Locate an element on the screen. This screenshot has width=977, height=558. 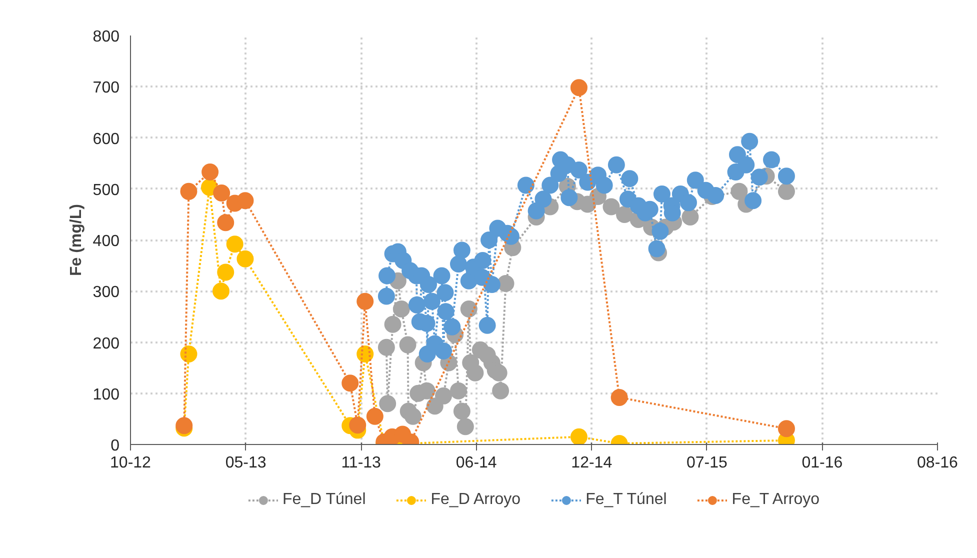
x-tick-label: 10-12 is located at coordinates (131, 463).